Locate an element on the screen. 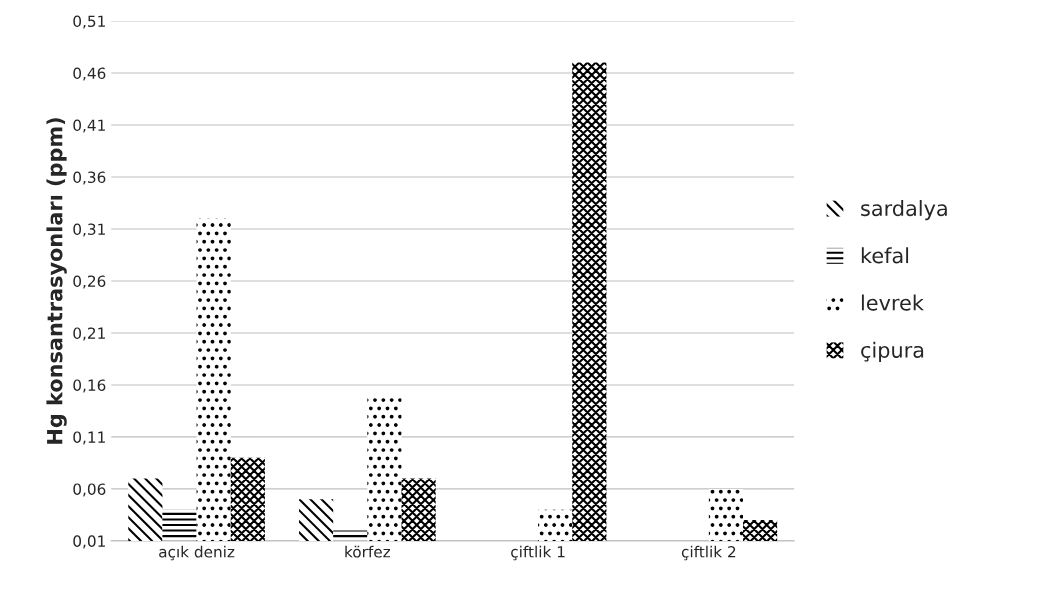 This screenshot has height=601, width=1059. y-tick-label: 0,11 is located at coordinates (89, 438).